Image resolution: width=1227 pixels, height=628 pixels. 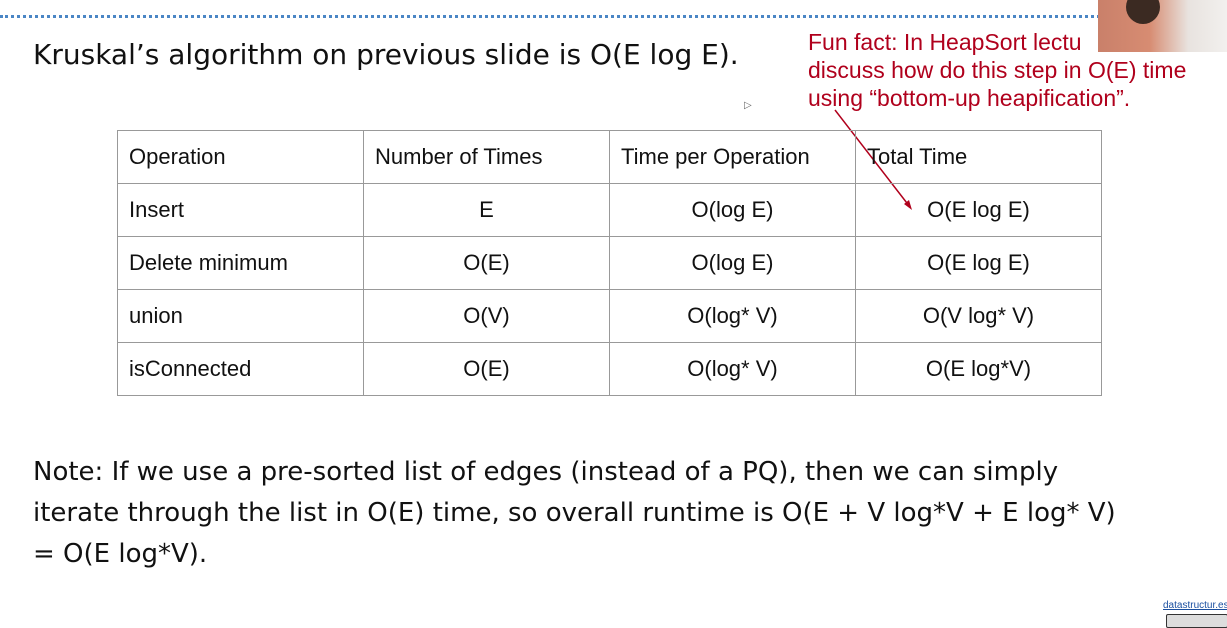 I want to click on header-cell: Total Time, so click(x=978, y=157).